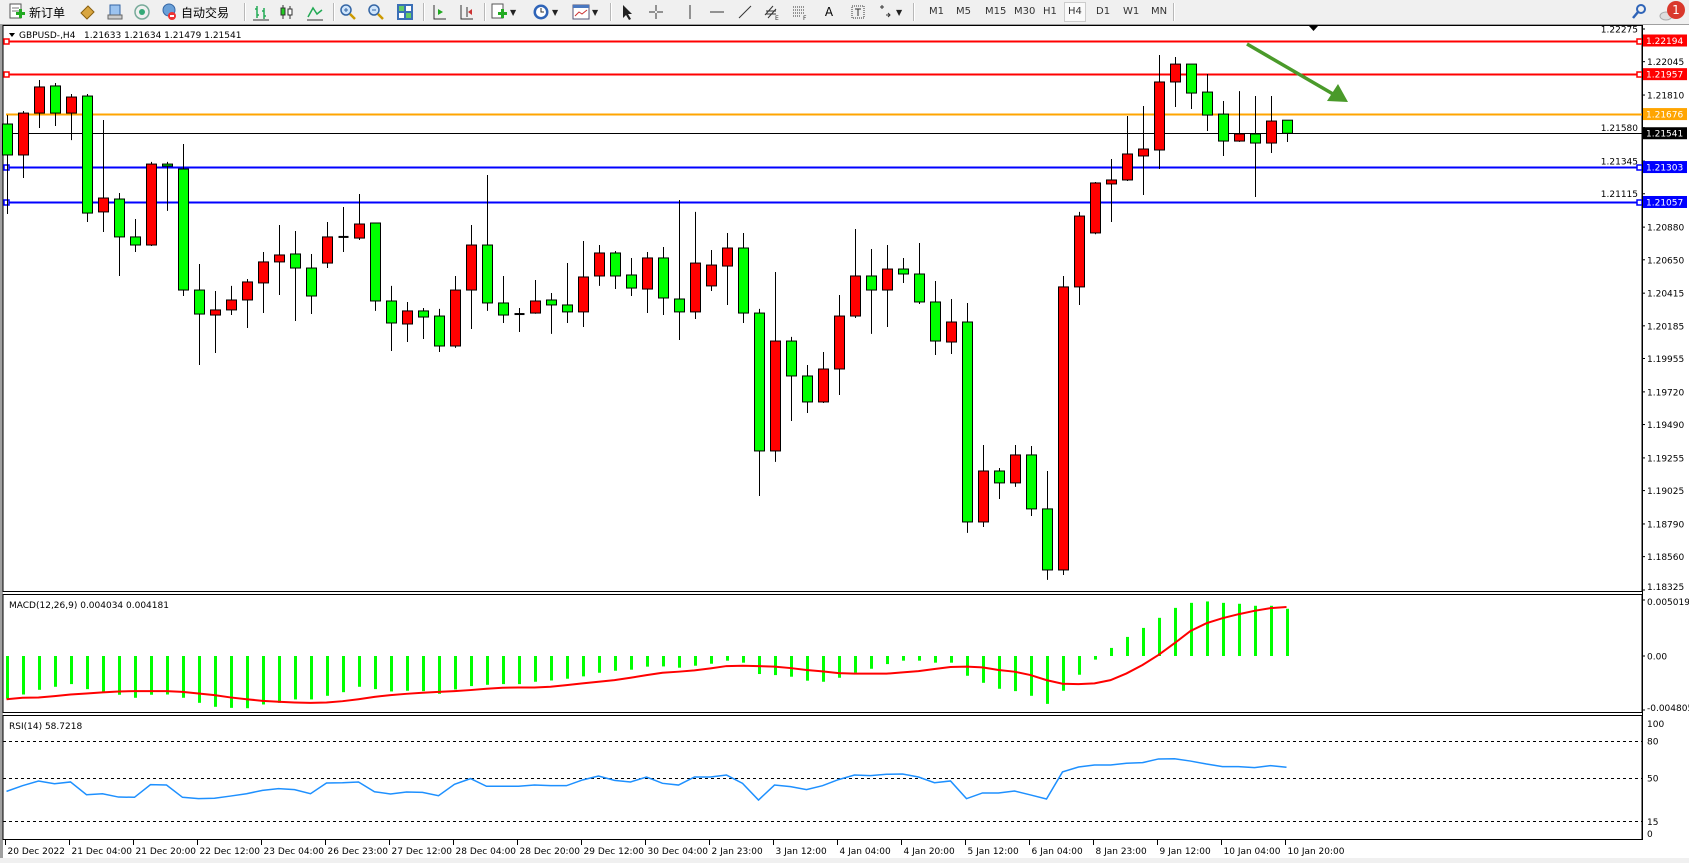 This screenshot has width=1689, height=863. I want to click on auto-scroll-button, so click(439, 12).